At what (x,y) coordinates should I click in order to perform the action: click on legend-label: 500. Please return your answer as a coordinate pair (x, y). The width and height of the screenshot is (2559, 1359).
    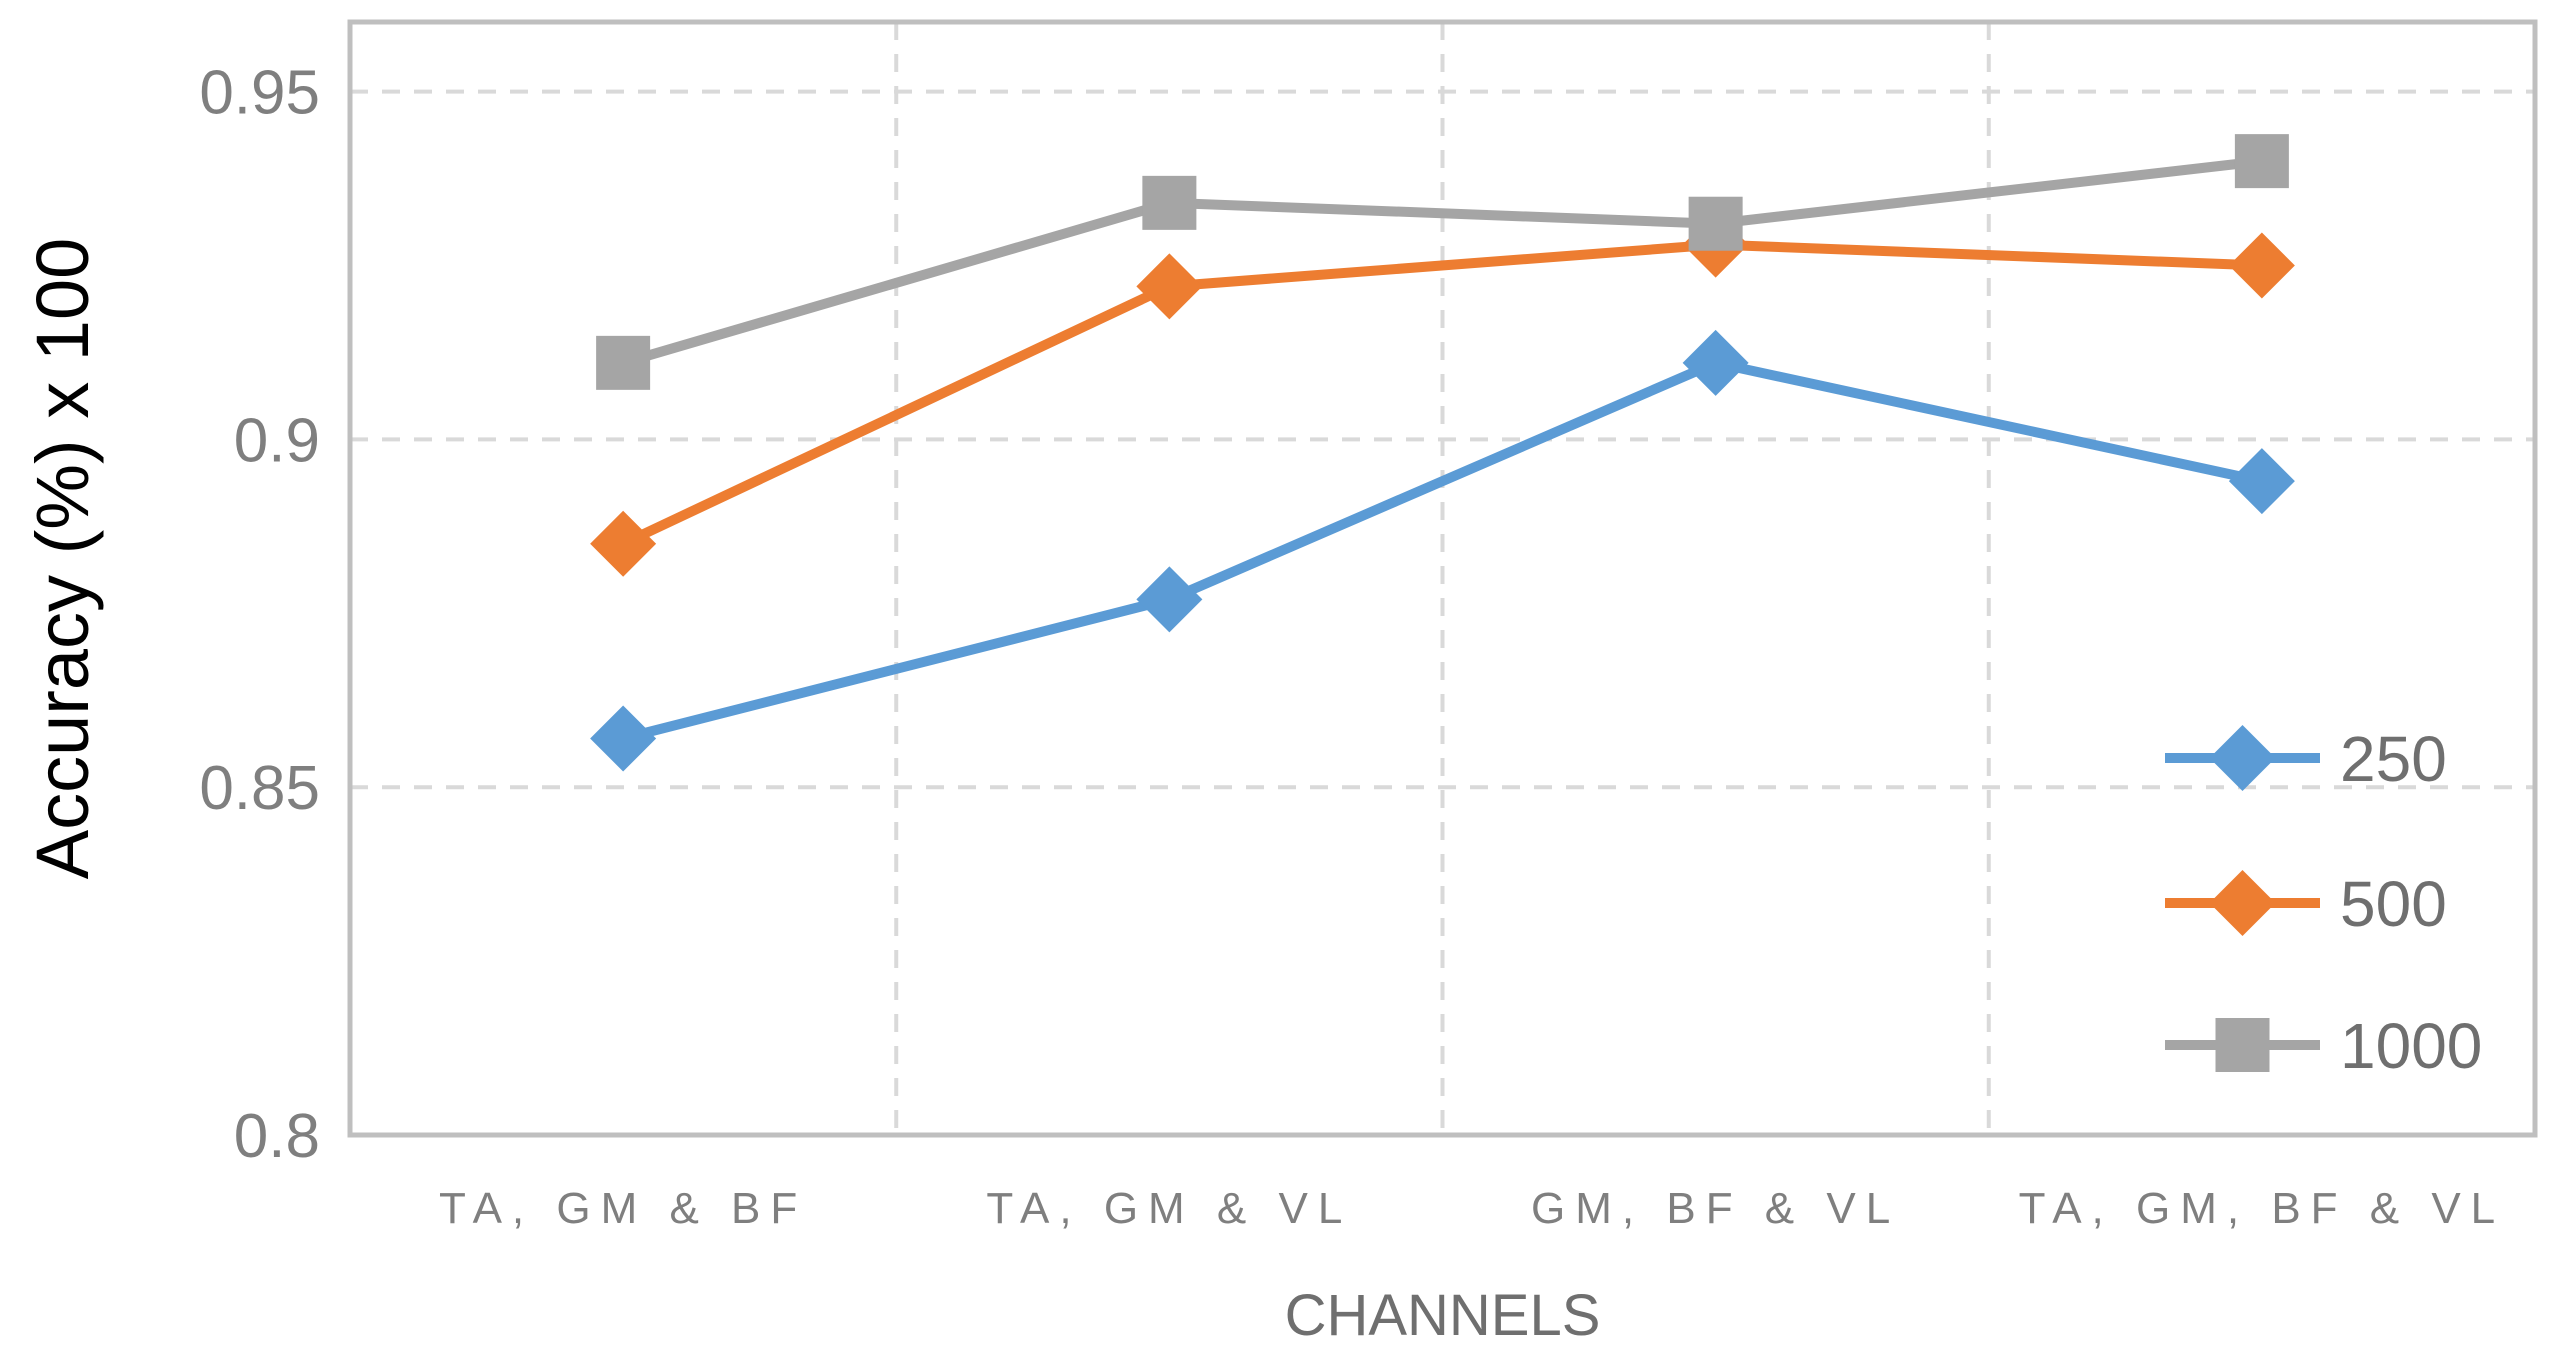
    Looking at the image, I should click on (2393, 904).